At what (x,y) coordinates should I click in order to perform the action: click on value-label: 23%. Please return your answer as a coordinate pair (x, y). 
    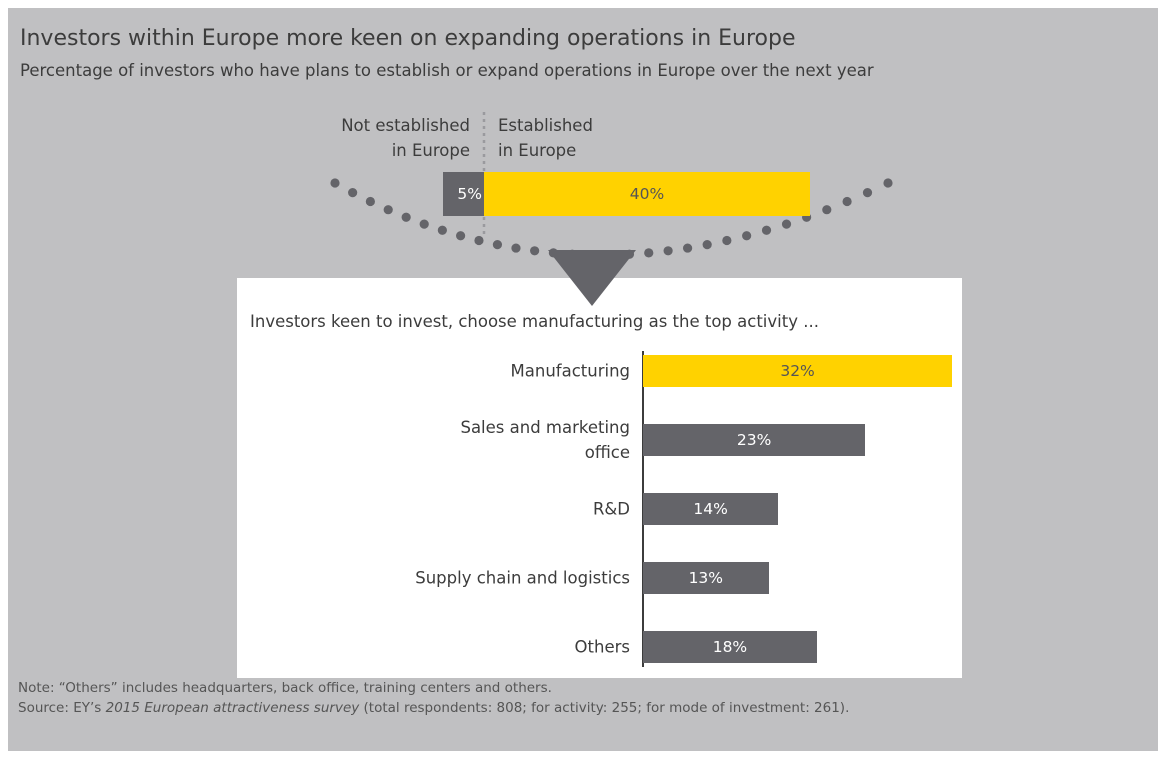
    Looking at the image, I should click on (754, 440).